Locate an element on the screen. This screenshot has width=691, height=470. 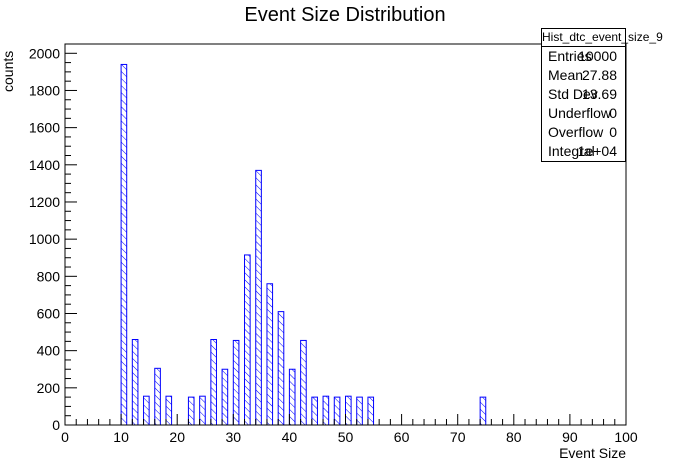
x-tick-label: 40 is located at coordinates (290, 437).